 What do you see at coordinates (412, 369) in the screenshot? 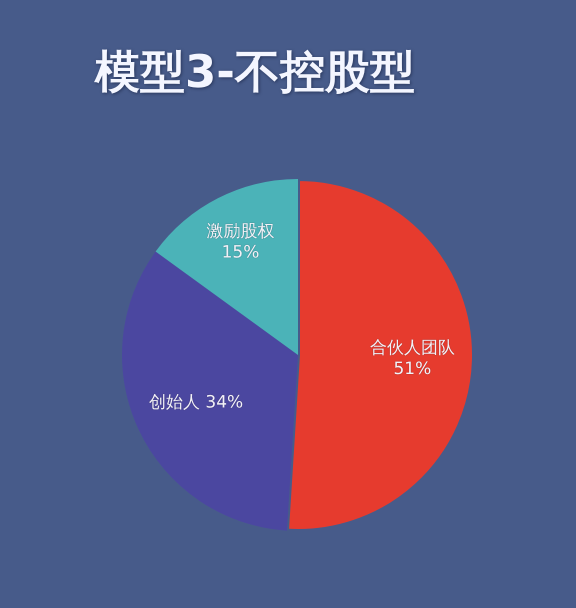
I see `data-label: 51%` at bounding box center [412, 369].